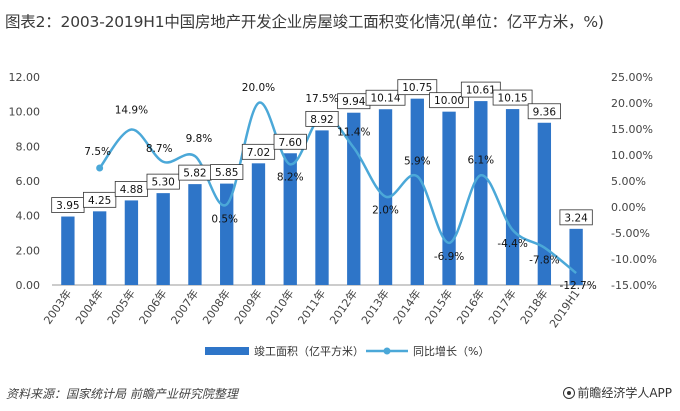 This screenshot has height=411, width=680. I want to click on y-right-tick-label: 0.00%, so click(628, 207).